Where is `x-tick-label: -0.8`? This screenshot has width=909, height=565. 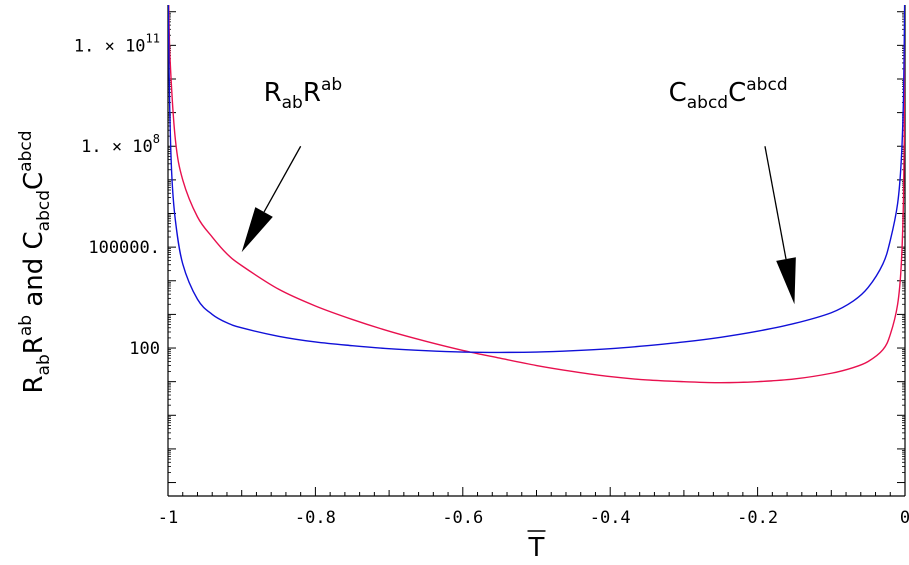 x-tick-label: -0.8 is located at coordinates (315, 518).